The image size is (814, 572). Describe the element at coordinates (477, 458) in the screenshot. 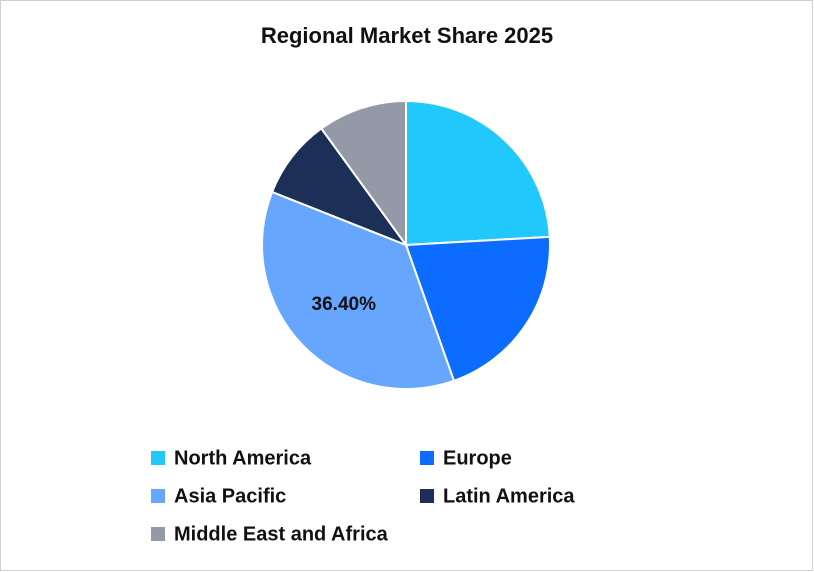

I see `legend-label: Europe` at that location.